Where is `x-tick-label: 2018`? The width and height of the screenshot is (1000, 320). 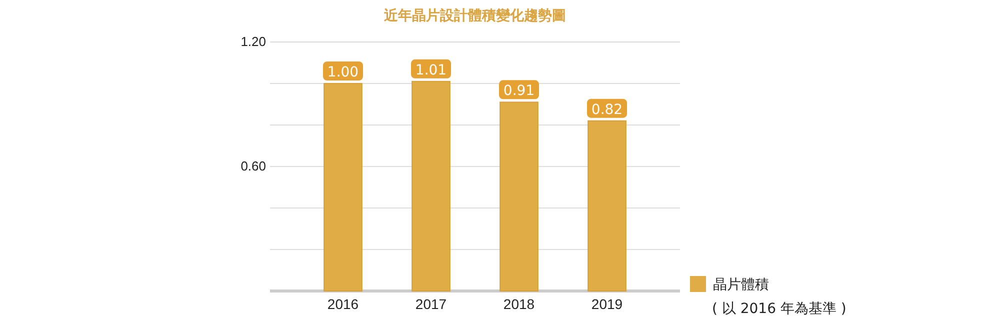
x-tick-label: 2018 is located at coordinates (519, 304).